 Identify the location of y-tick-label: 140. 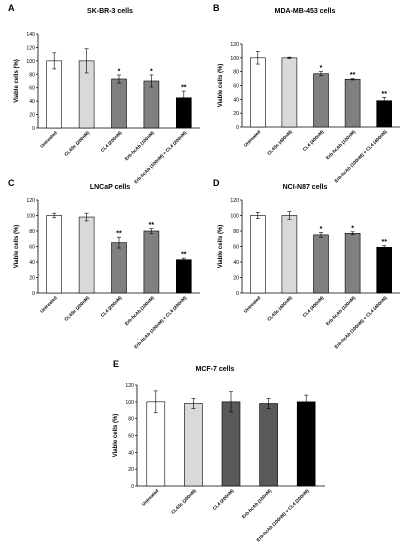
(30, 35).